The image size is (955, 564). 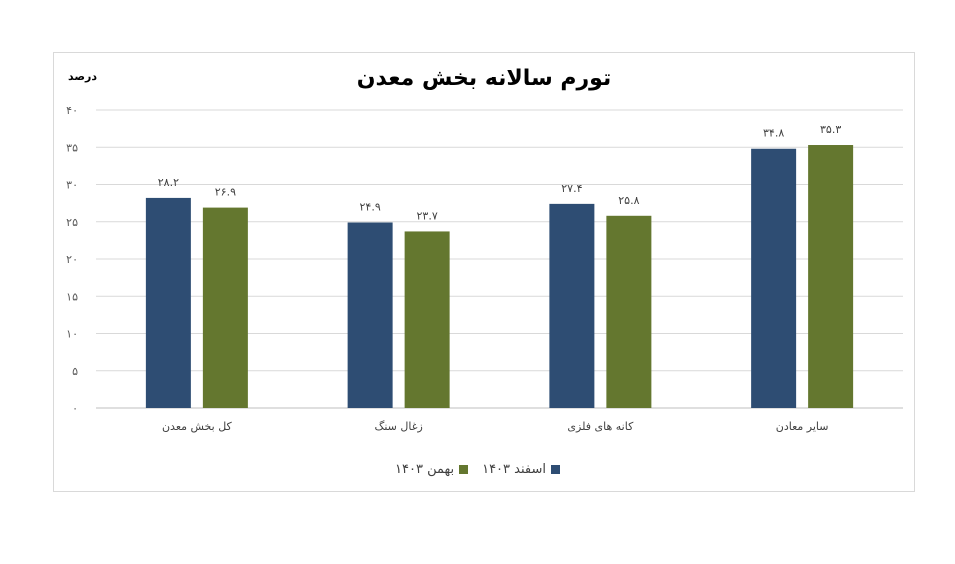 What do you see at coordinates (773, 133) in the screenshot?
I see `data-label: ۳۴.۸` at bounding box center [773, 133].